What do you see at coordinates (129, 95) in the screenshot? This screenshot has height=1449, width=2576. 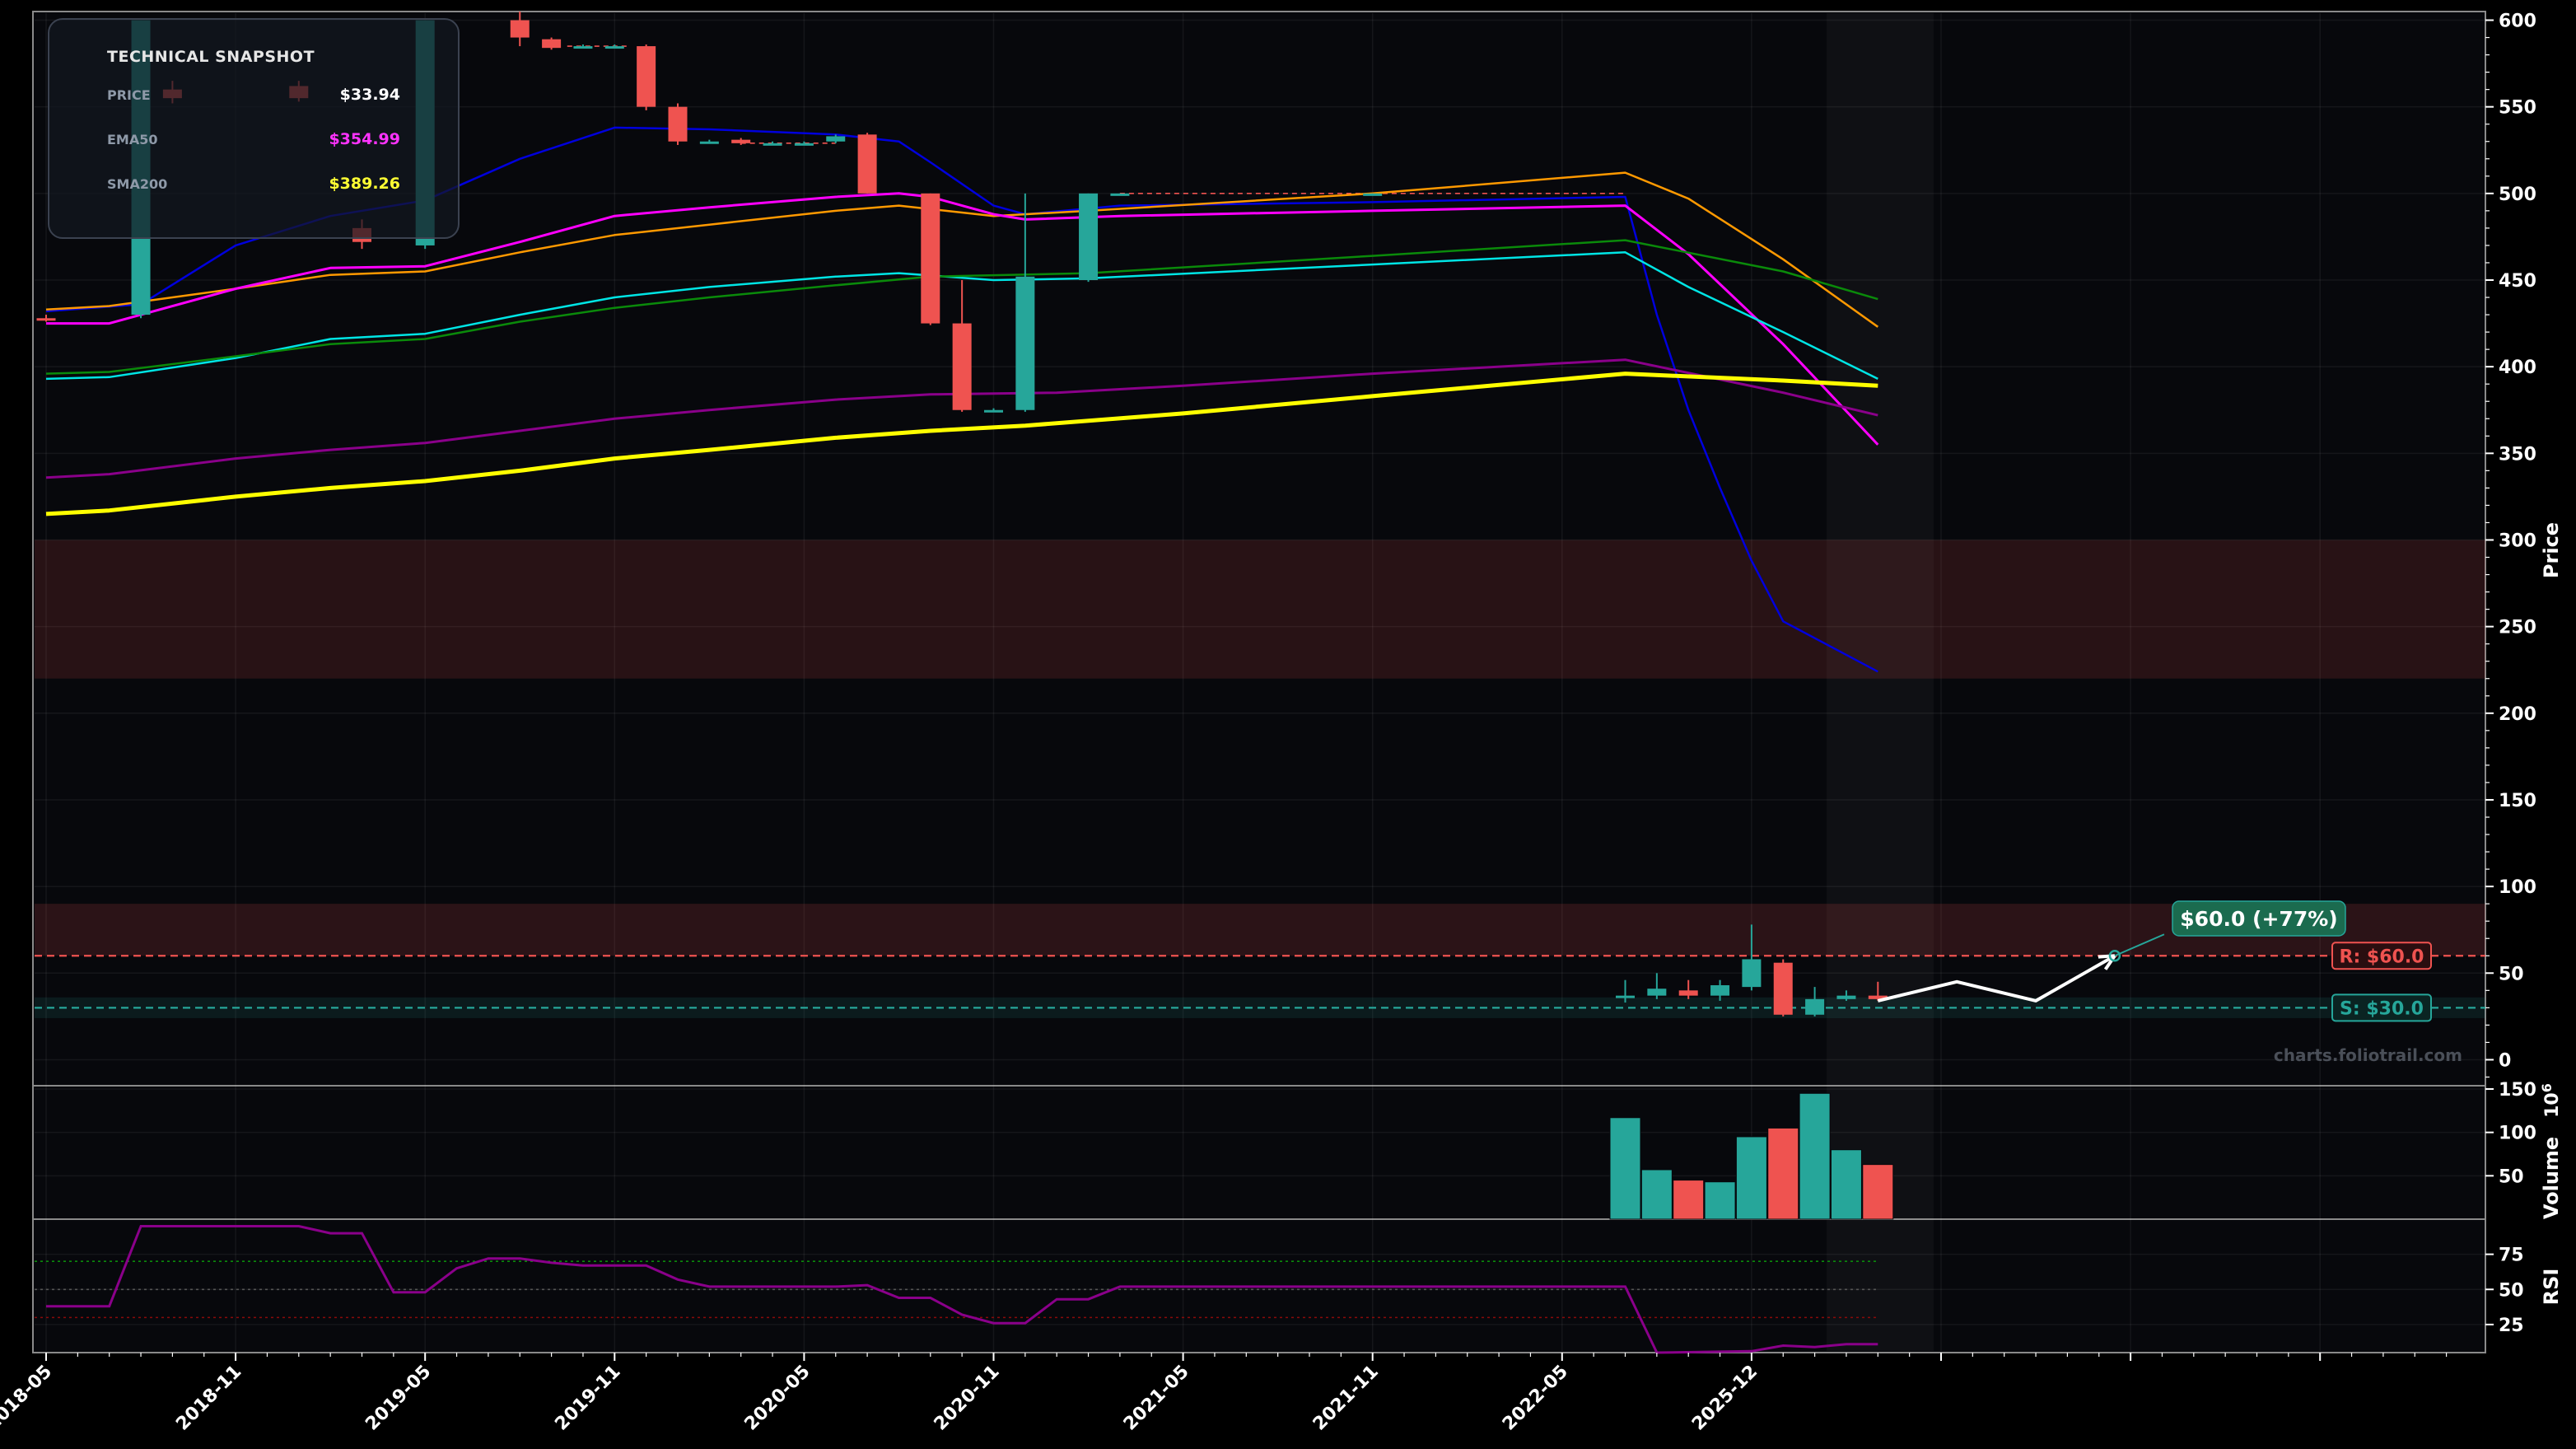 I see `snapshot-price-label: PRICE` at bounding box center [129, 95].